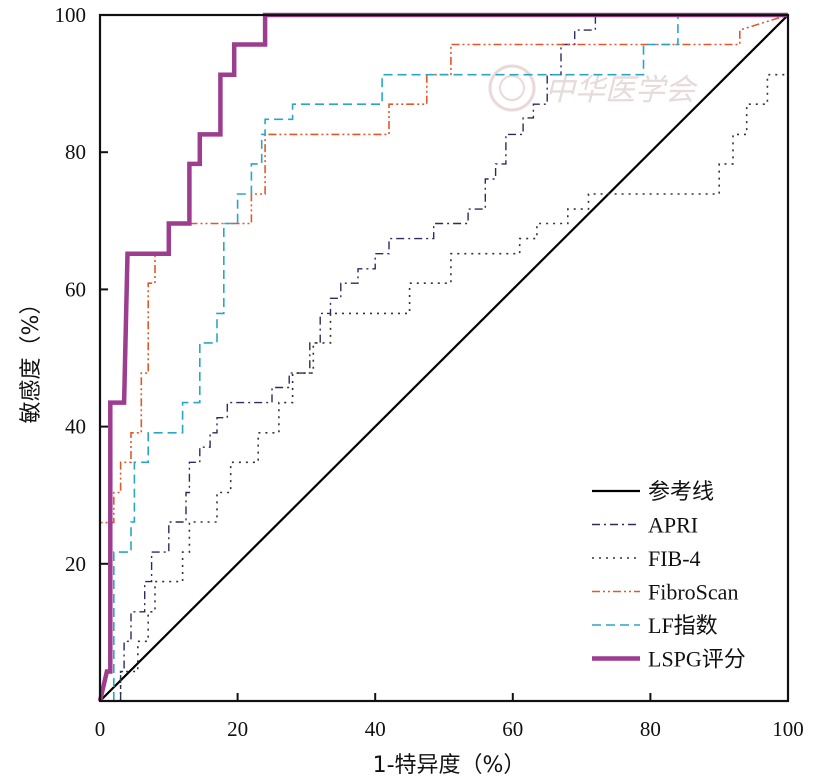  I want to click on legend-label-2: FIB-4, so click(674, 558).